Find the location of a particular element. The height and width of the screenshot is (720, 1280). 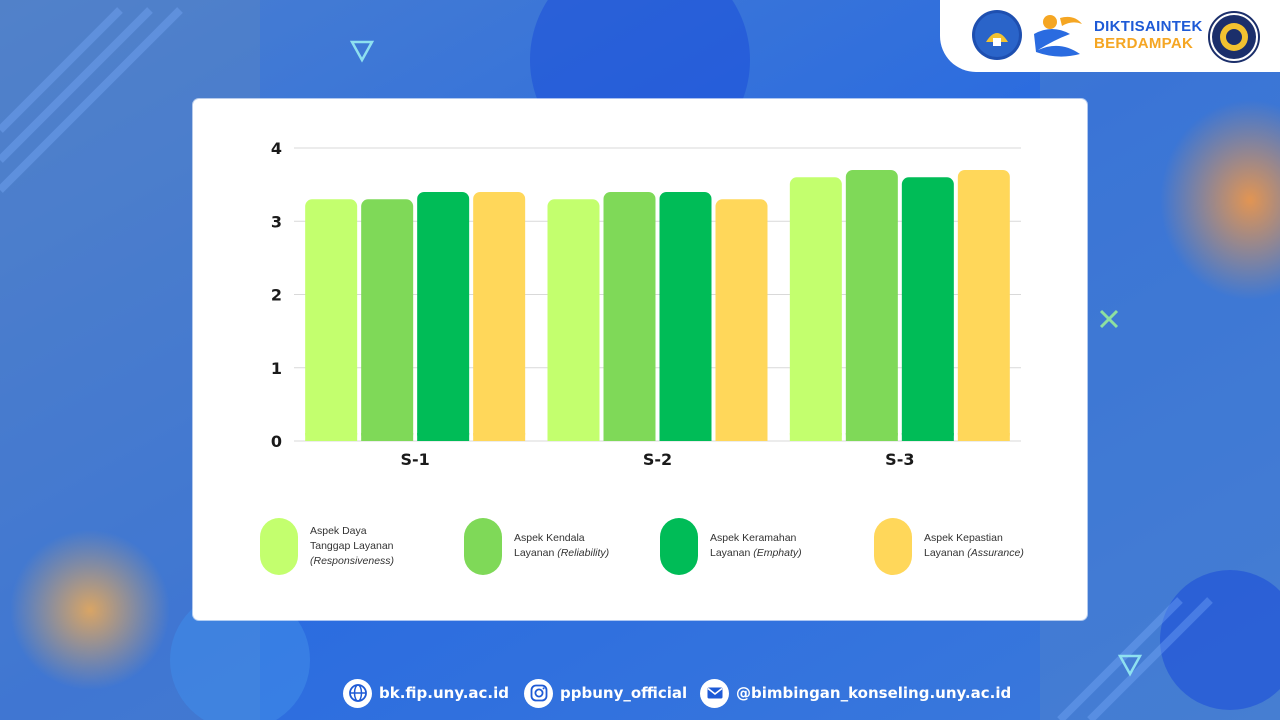

y-tick-label: 4 is located at coordinates (276, 148).